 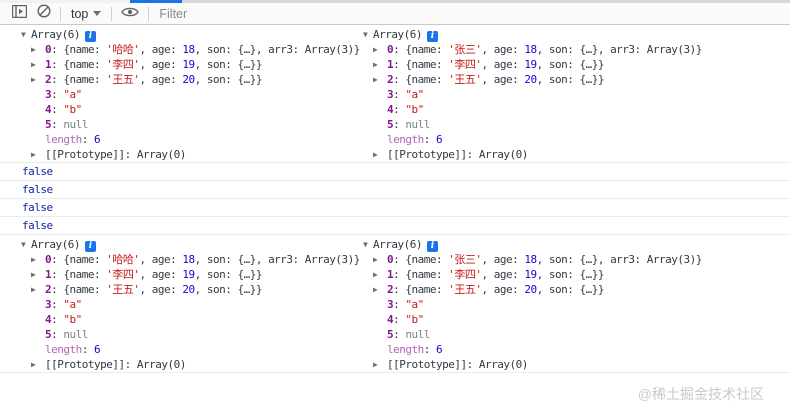 What do you see at coordinates (395, 190) in the screenshot?
I see `console-message: false` at bounding box center [395, 190].